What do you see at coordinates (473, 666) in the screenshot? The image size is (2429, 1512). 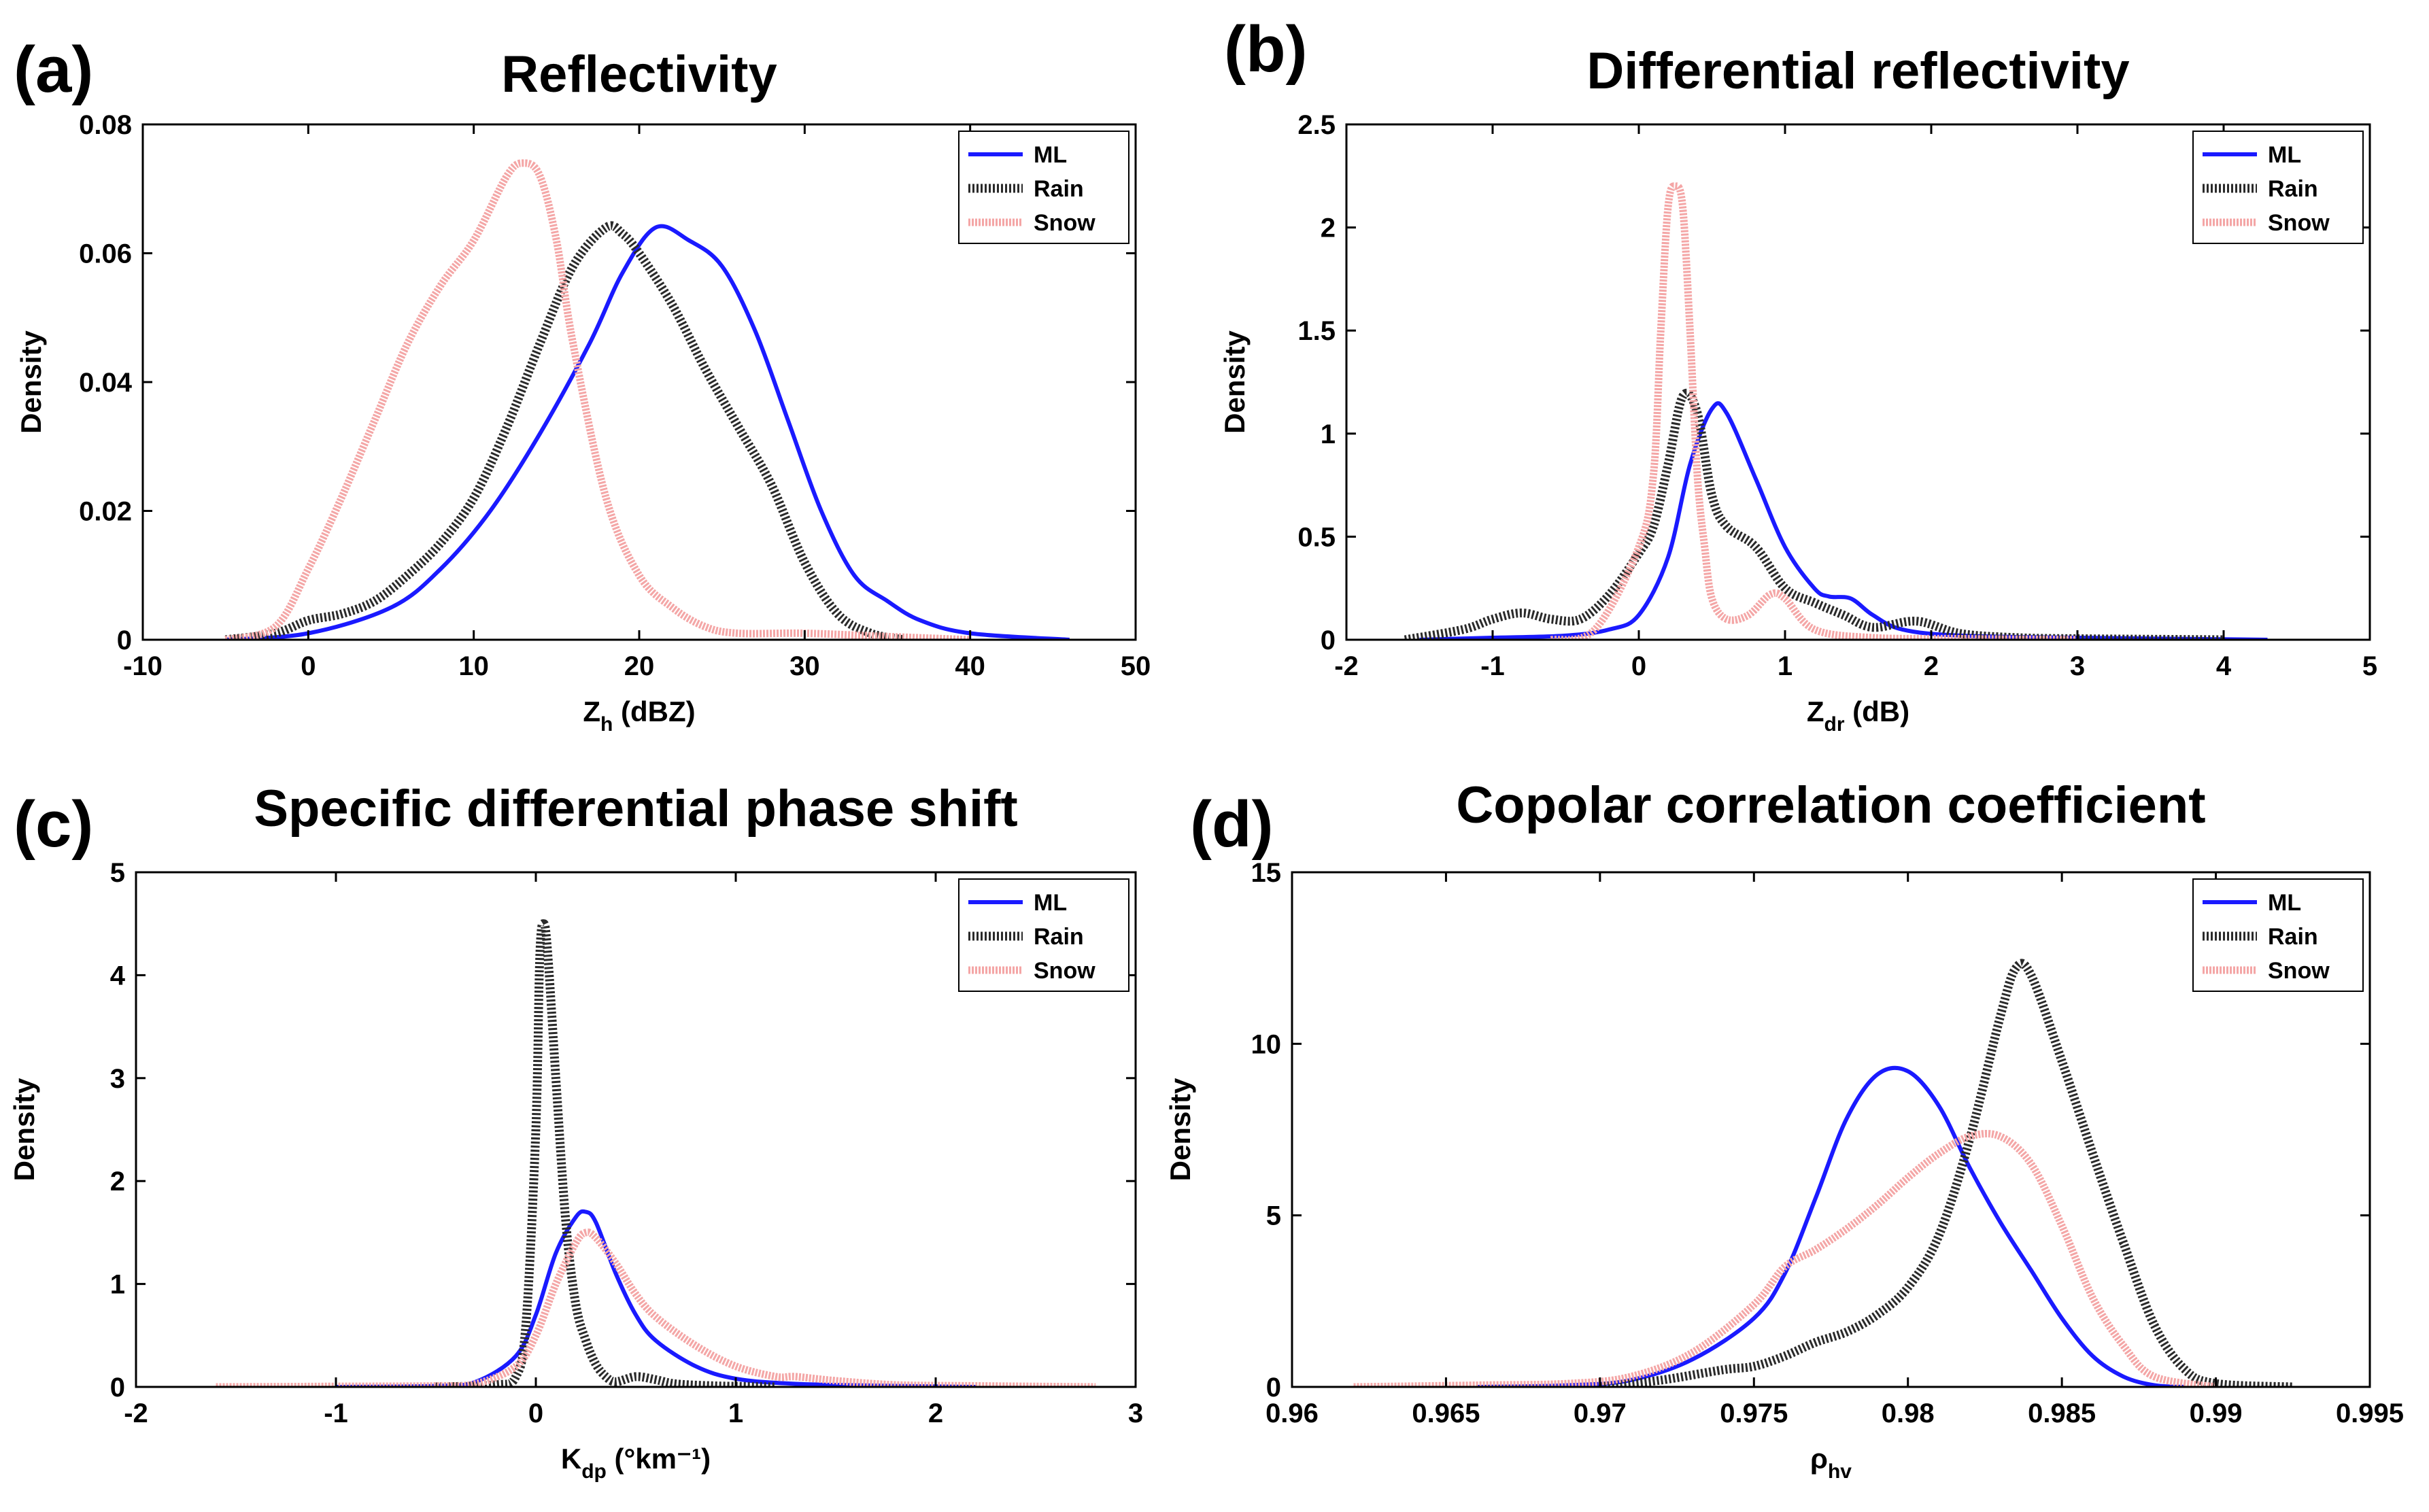 I see `x-tick-label: 10` at bounding box center [473, 666].